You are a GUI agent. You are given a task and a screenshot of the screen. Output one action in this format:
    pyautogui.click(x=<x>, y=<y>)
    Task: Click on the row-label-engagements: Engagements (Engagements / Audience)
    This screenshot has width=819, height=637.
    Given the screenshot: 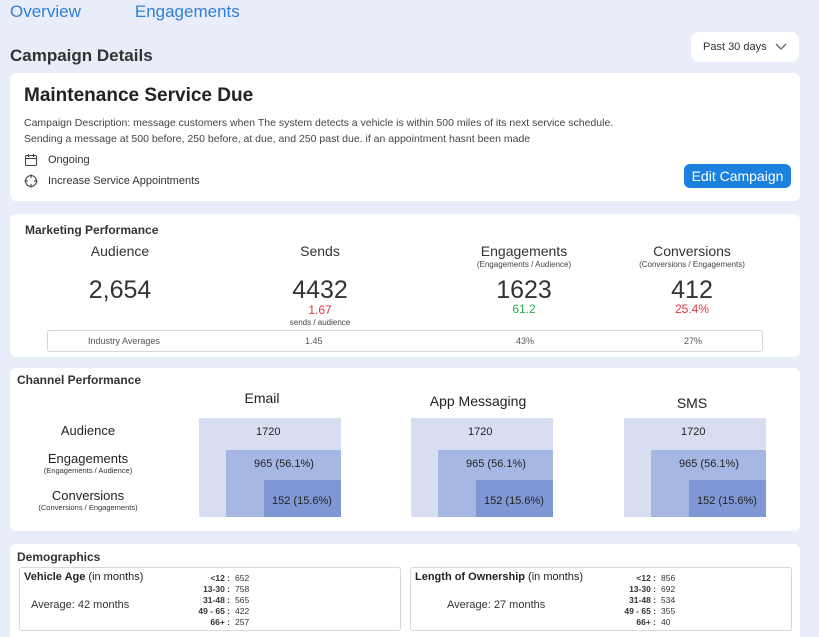 What is the action you would take?
    pyautogui.click(x=88, y=463)
    